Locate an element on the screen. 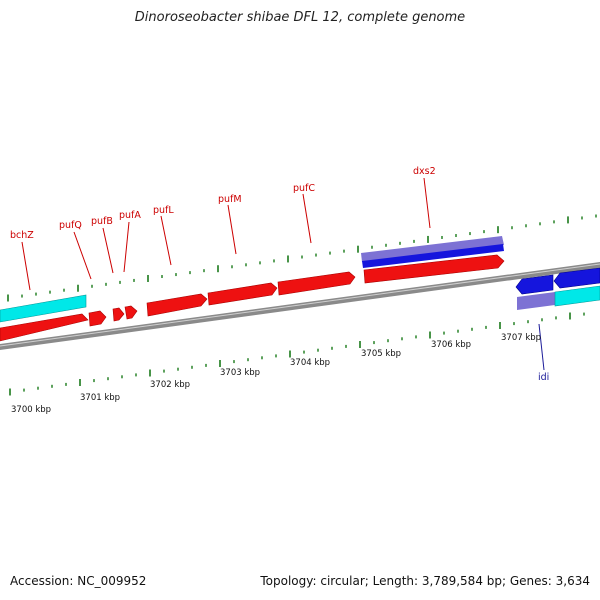 Image resolution: width=600 pixels, height=600 pixels. dxs2-leader is located at coordinates (427, 203).